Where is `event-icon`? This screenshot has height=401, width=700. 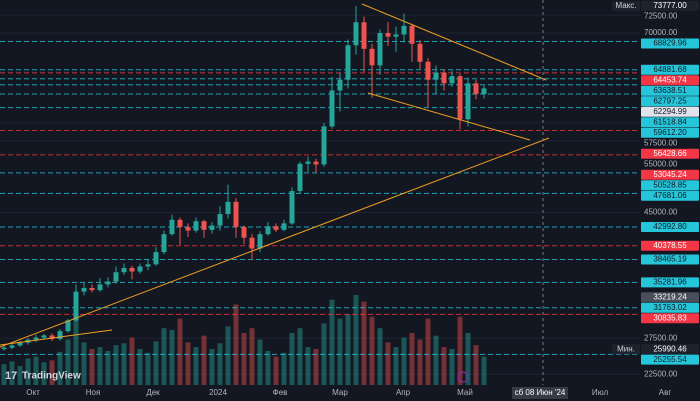 event-icon is located at coordinates (463, 377).